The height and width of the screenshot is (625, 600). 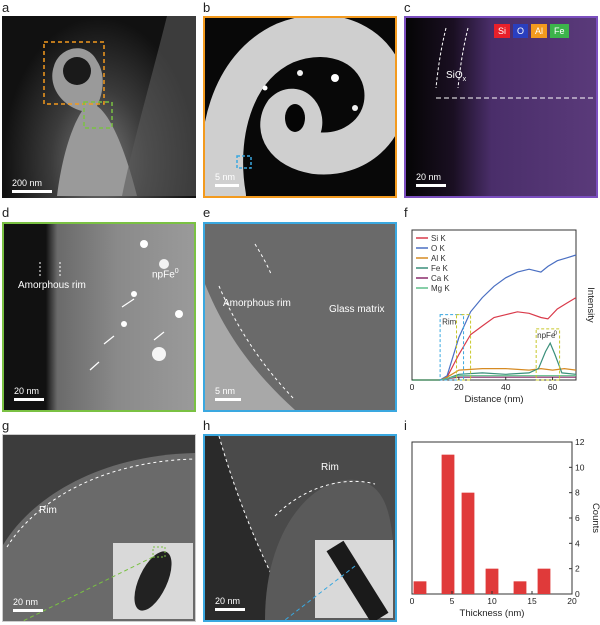 I want to click on x-tick-label-2: 40, so click(x=506, y=387).